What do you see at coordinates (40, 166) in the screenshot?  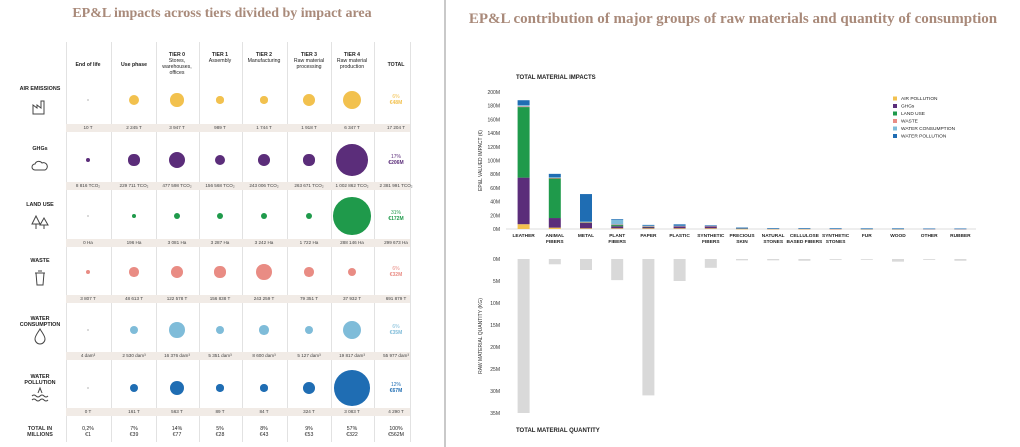 I see `cloud-icon` at bounding box center [40, 166].